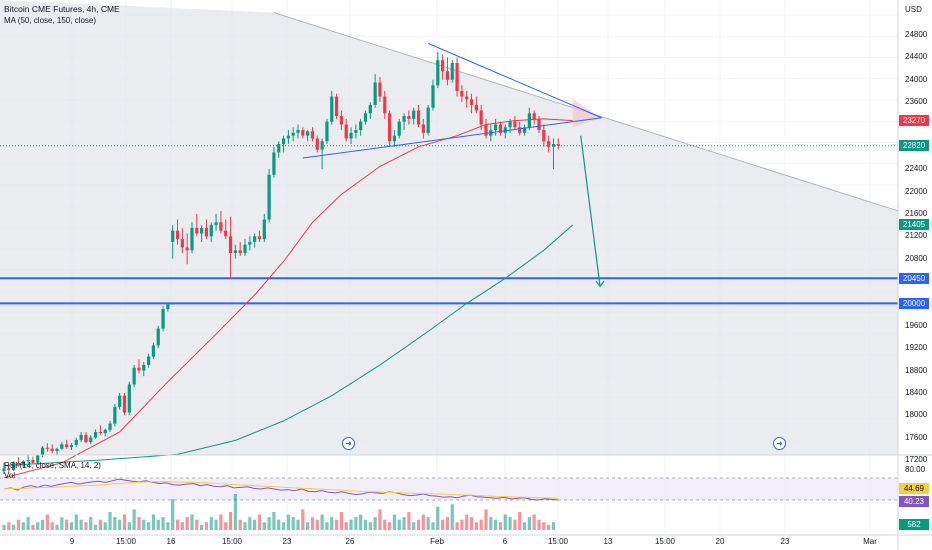 This screenshot has height=550, width=932. I want to click on time-tick: 23, so click(287, 541).